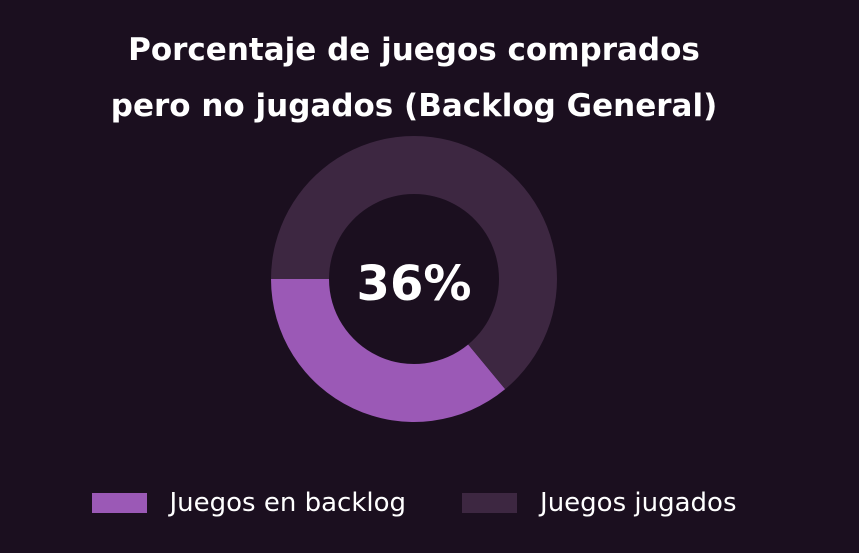  I want to click on legend-item-backlog: Juegos en backlog, so click(249, 503).